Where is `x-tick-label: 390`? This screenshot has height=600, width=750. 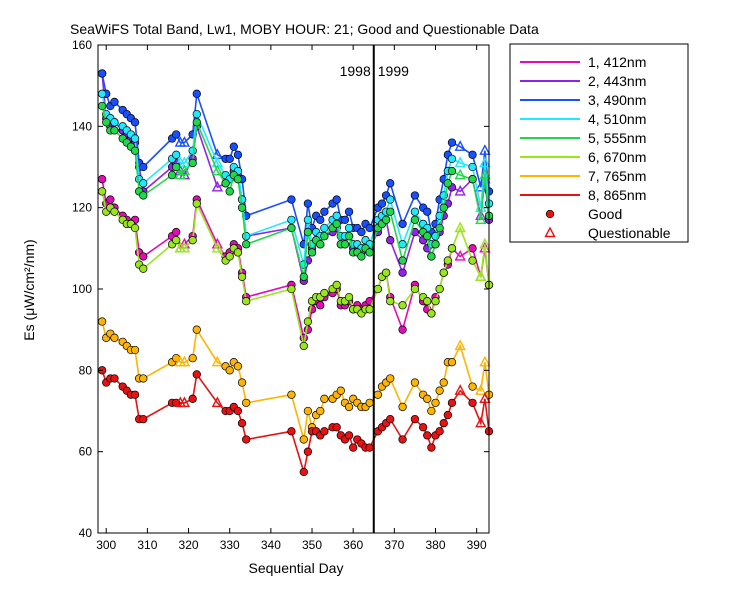 x-tick-label: 390 is located at coordinates (477, 545).